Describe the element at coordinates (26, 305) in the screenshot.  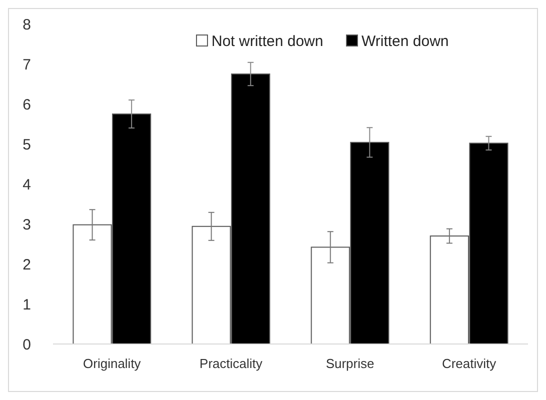
I see `y-tick-label: 1` at that location.